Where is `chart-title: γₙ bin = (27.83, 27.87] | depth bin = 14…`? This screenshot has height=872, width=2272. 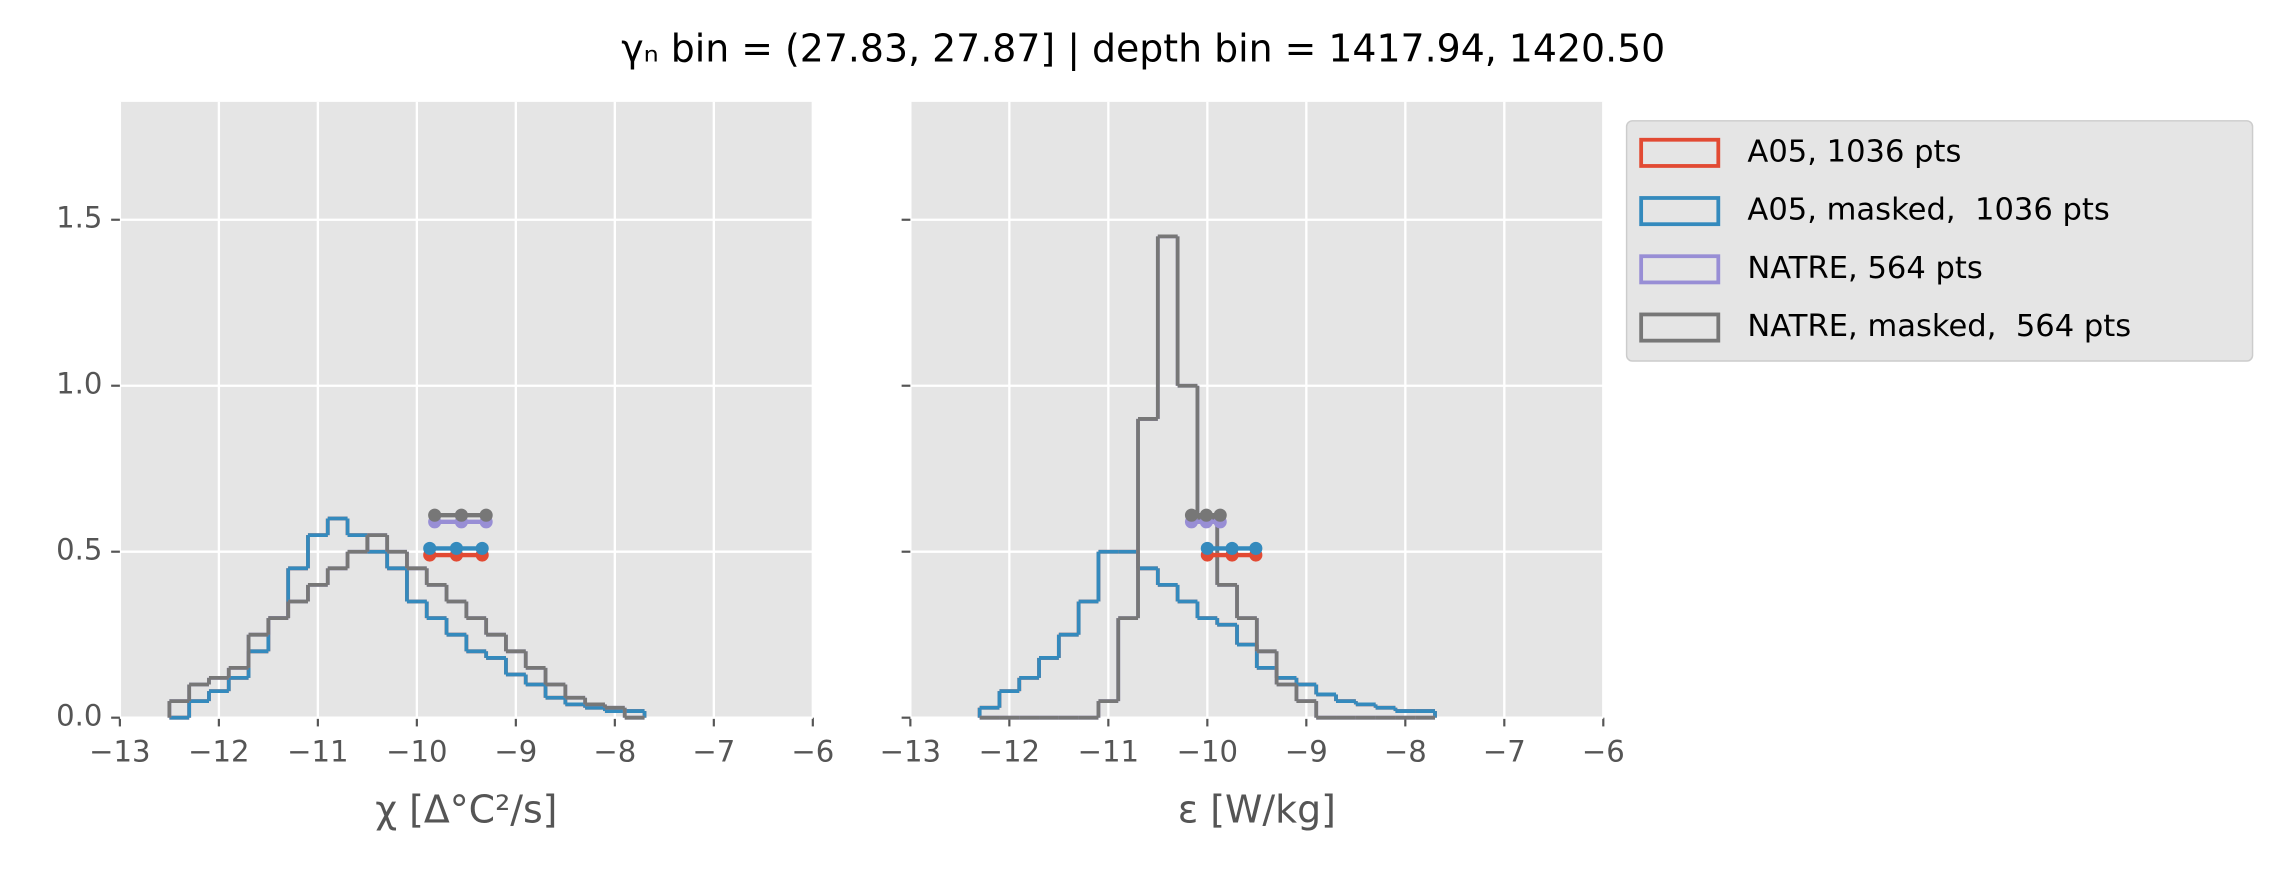 chart-title: γₙ bin = (27.83, 27.87] | depth bin = 14… is located at coordinates (1143, 48).